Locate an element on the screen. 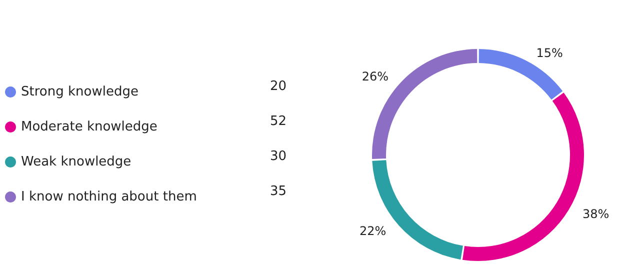 Image resolution: width=622 pixels, height=270 pixels. data-label: 15% is located at coordinates (549, 53).